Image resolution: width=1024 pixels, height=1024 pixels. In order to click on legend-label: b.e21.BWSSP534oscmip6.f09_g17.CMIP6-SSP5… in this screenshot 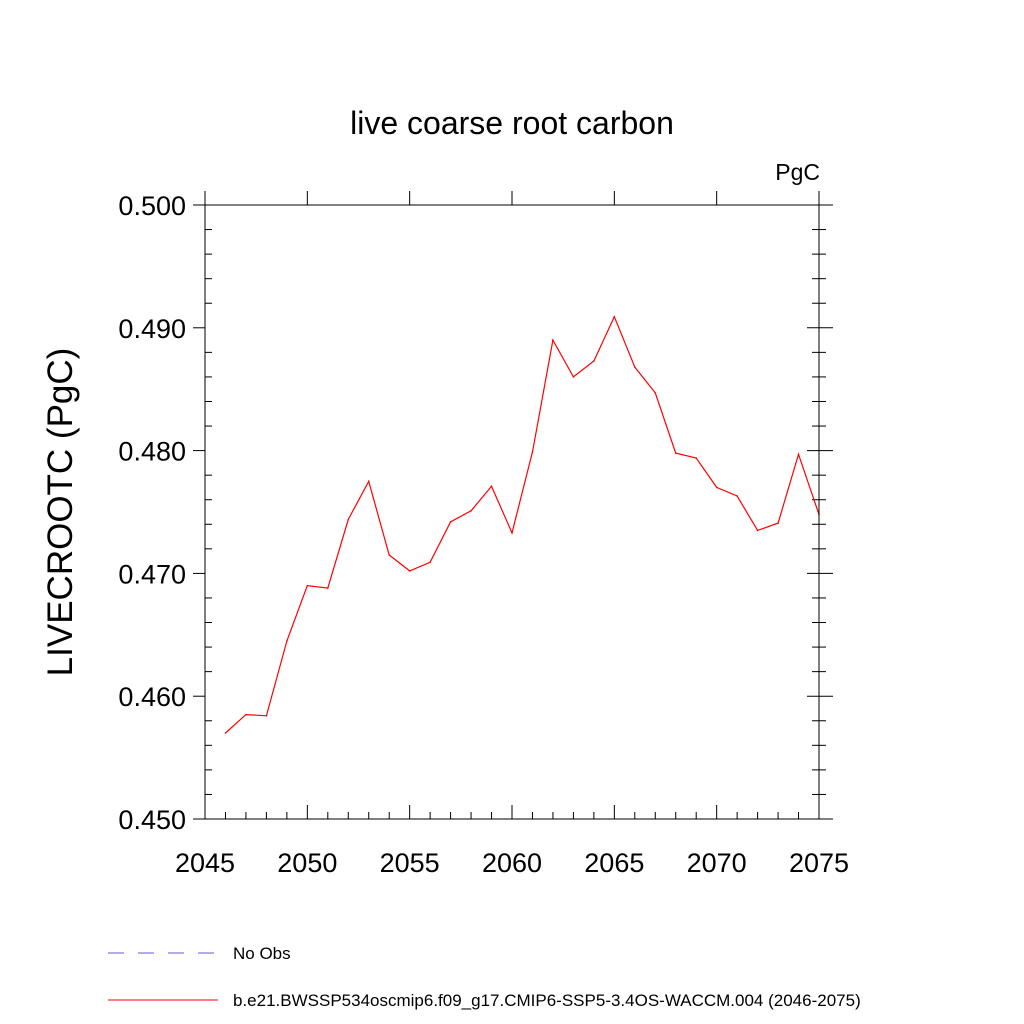, I will do `click(547, 1000)`.